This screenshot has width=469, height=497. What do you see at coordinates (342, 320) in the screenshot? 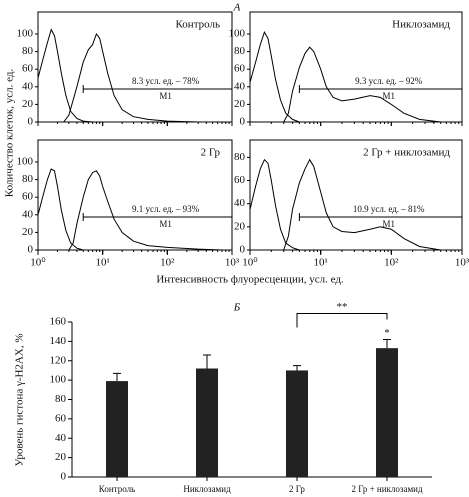
I see `significance-bracket` at bounding box center [342, 320].